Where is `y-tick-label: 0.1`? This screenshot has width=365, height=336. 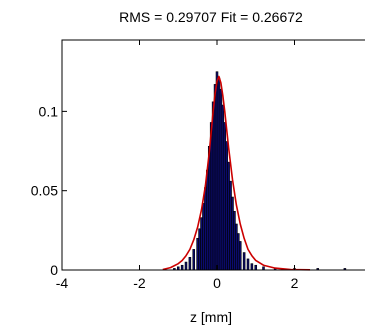
y-tick-label: 0.1 is located at coordinates (49, 111).